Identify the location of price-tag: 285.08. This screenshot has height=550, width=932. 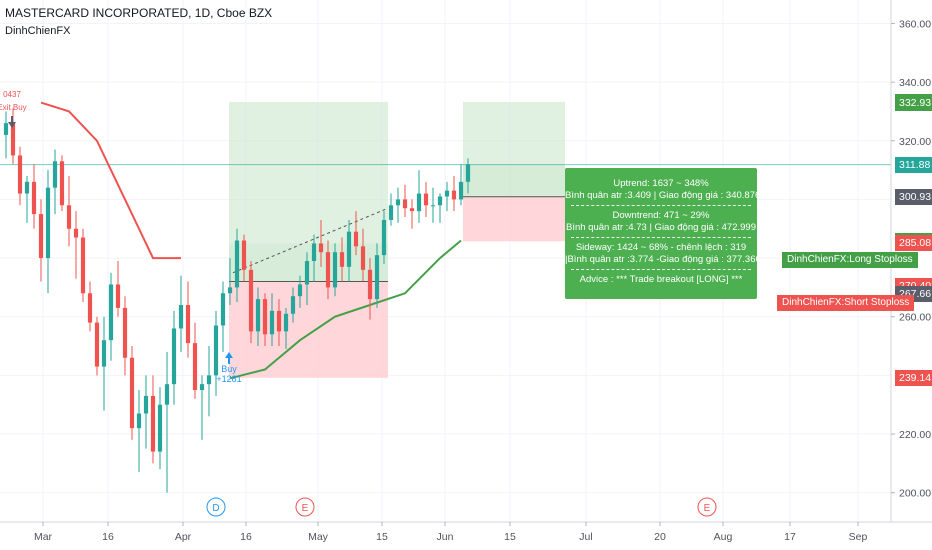
(913, 243).